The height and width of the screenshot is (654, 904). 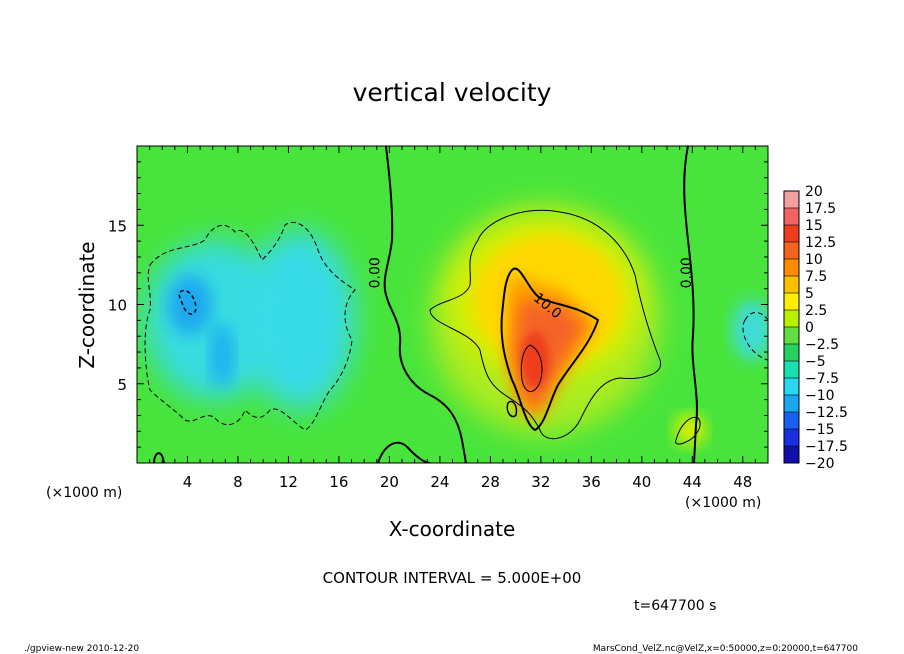 What do you see at coordinates (550, 349) in the screenshot?
I see `contour-ten` at bounding box center [550, 349].